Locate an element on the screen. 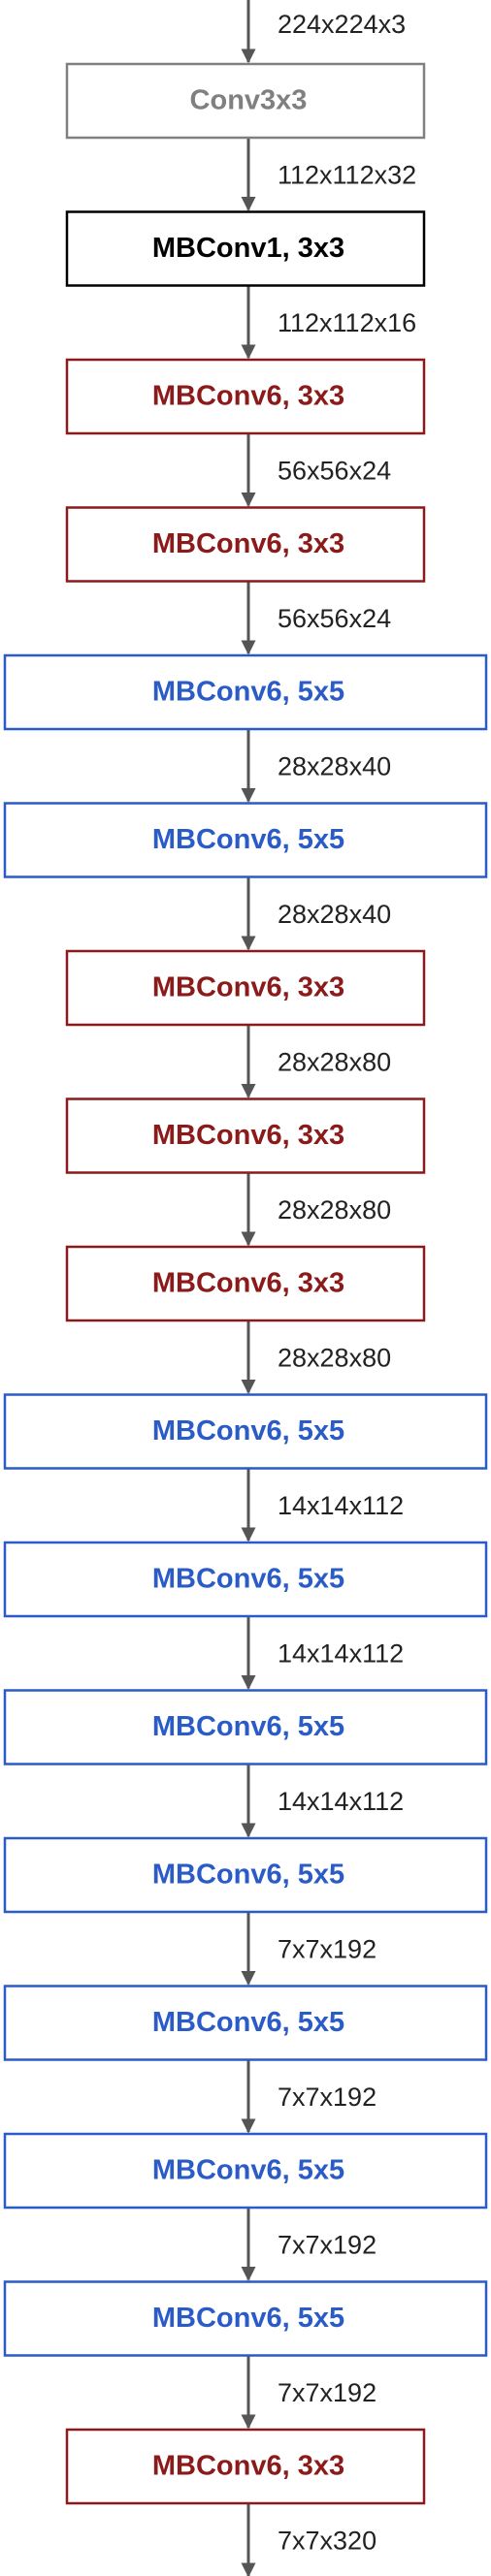 This screenshot has height=2576, width=491. block-12: MBConv6, 5x5 is located at coordinates (245, 1727).